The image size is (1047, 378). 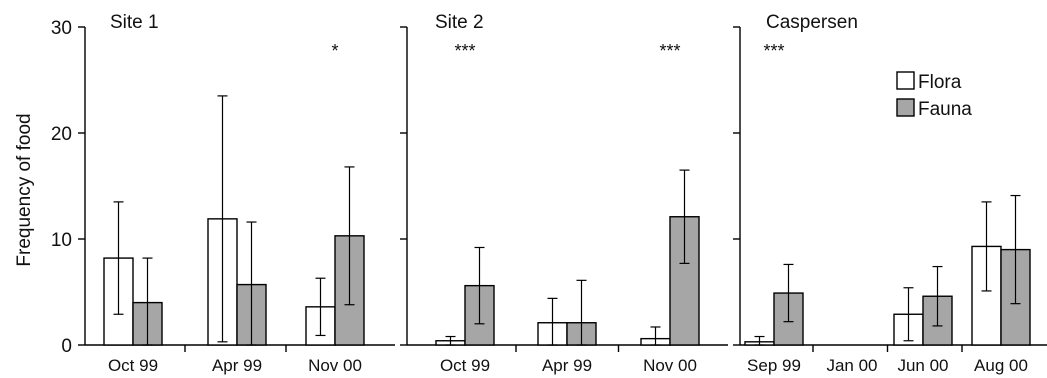 What do you see at coordinates (945, 109) in the screenshot?
I see `legend-label-fauna: Fauna` at bounding box center [945, 109].